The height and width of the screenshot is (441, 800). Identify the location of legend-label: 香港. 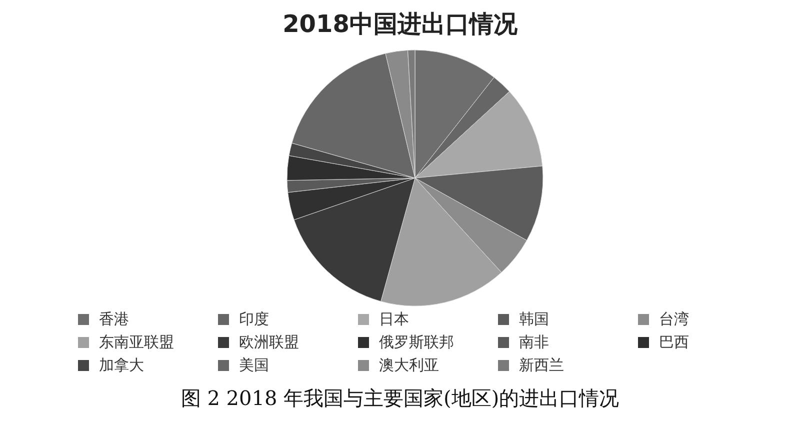
(114, 319).